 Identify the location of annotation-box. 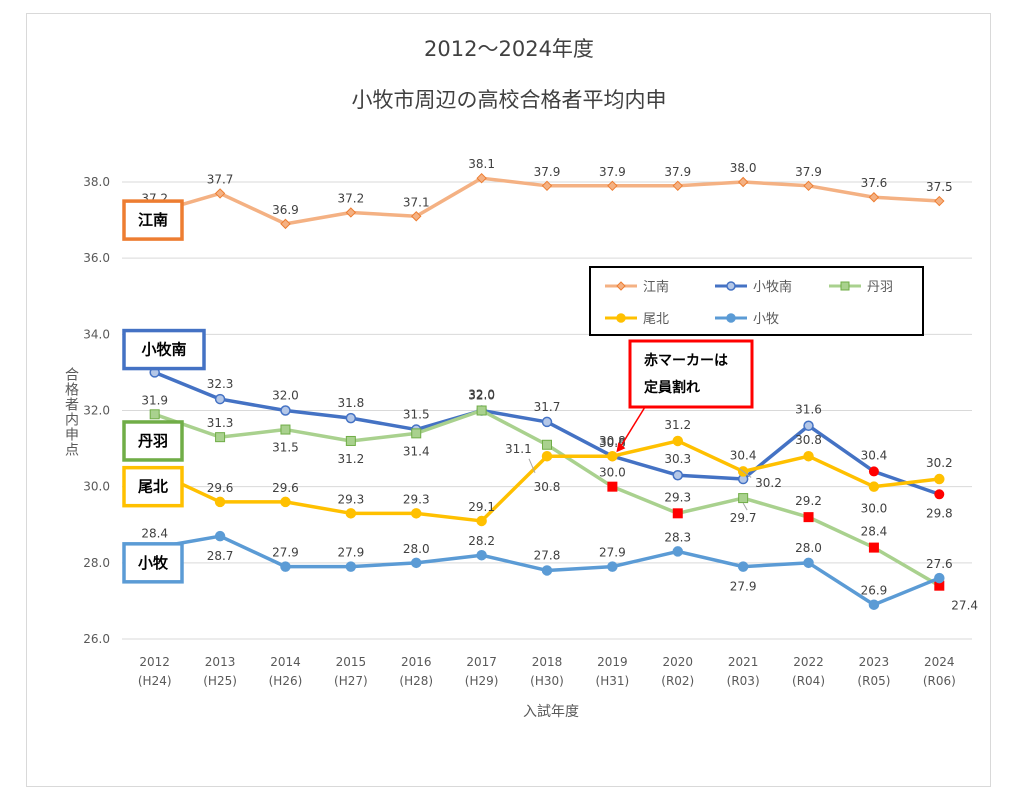
(691, 374).